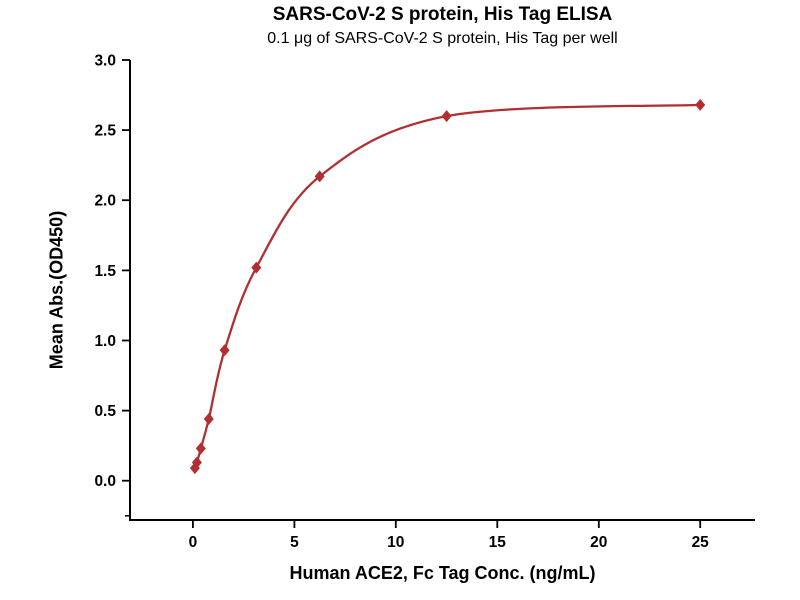 This screenshot has width=800, height=600. I want to click on x-tick-label: 25, so click(701, 542).